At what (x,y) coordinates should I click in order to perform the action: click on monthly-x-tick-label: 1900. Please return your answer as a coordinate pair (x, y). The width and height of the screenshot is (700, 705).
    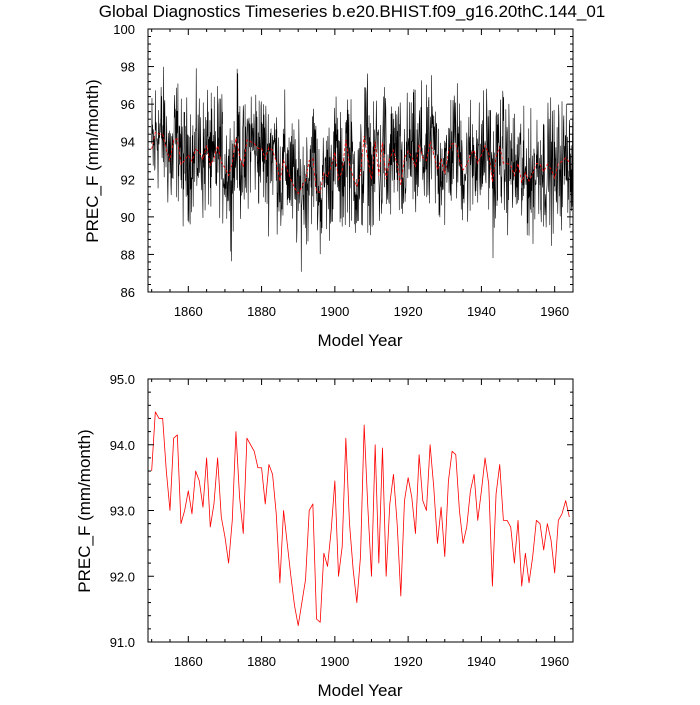
    Looking at the image, I should click on (334, 311).